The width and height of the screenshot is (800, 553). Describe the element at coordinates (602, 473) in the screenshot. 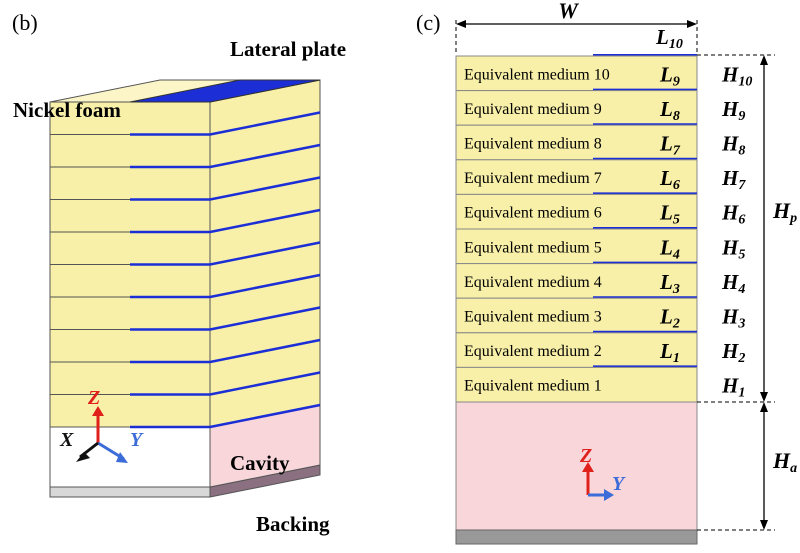

I see `axes-2d: Z Y` at that location.